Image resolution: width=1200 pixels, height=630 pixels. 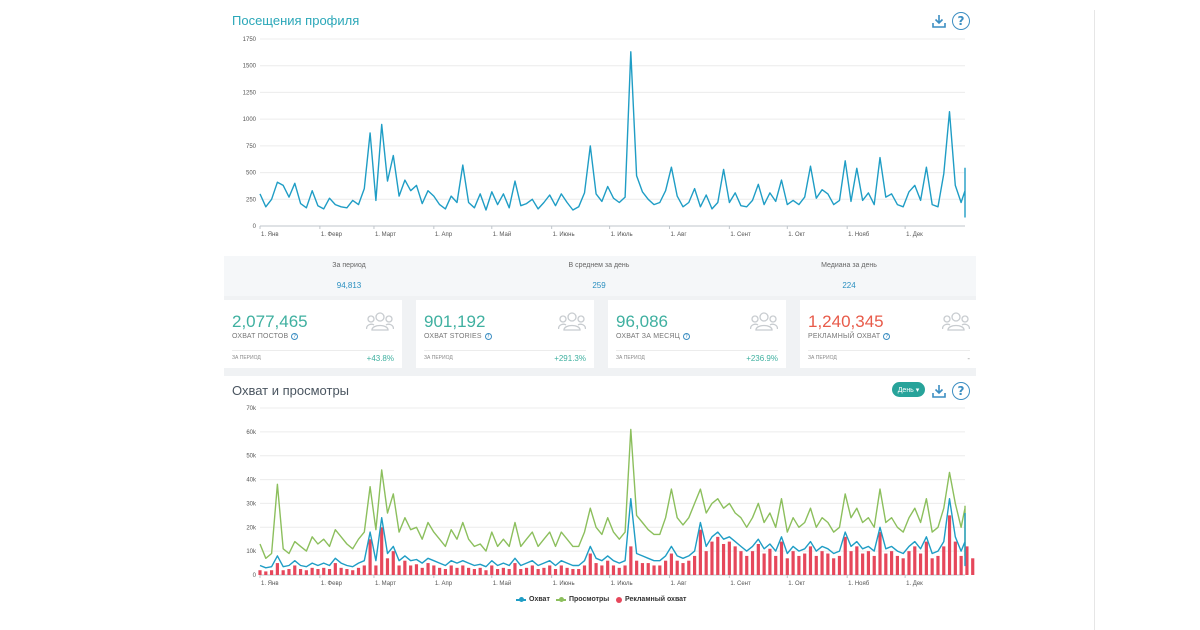 I want to click on users-glyph, so click(x=956, y=321).